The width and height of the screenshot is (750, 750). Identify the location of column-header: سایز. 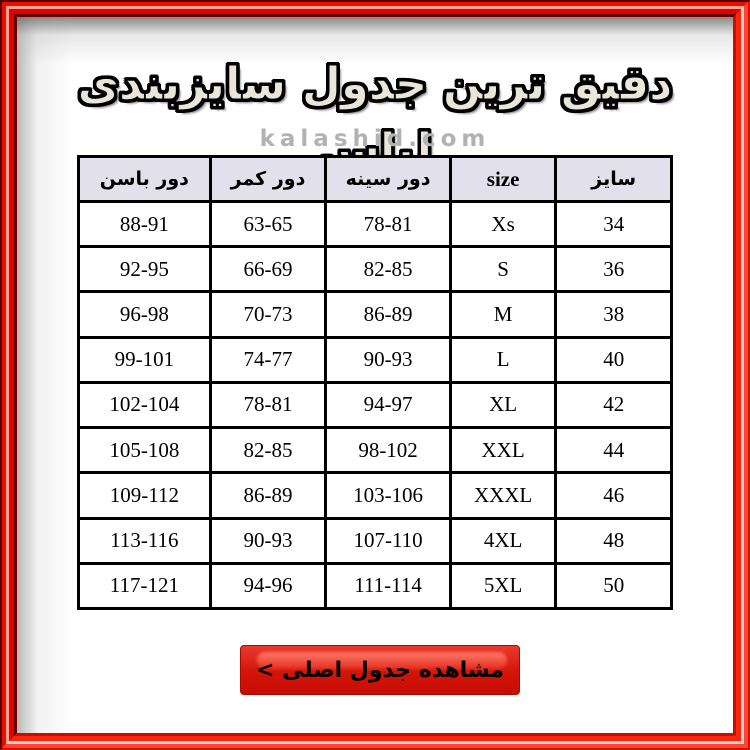
(613, 179).